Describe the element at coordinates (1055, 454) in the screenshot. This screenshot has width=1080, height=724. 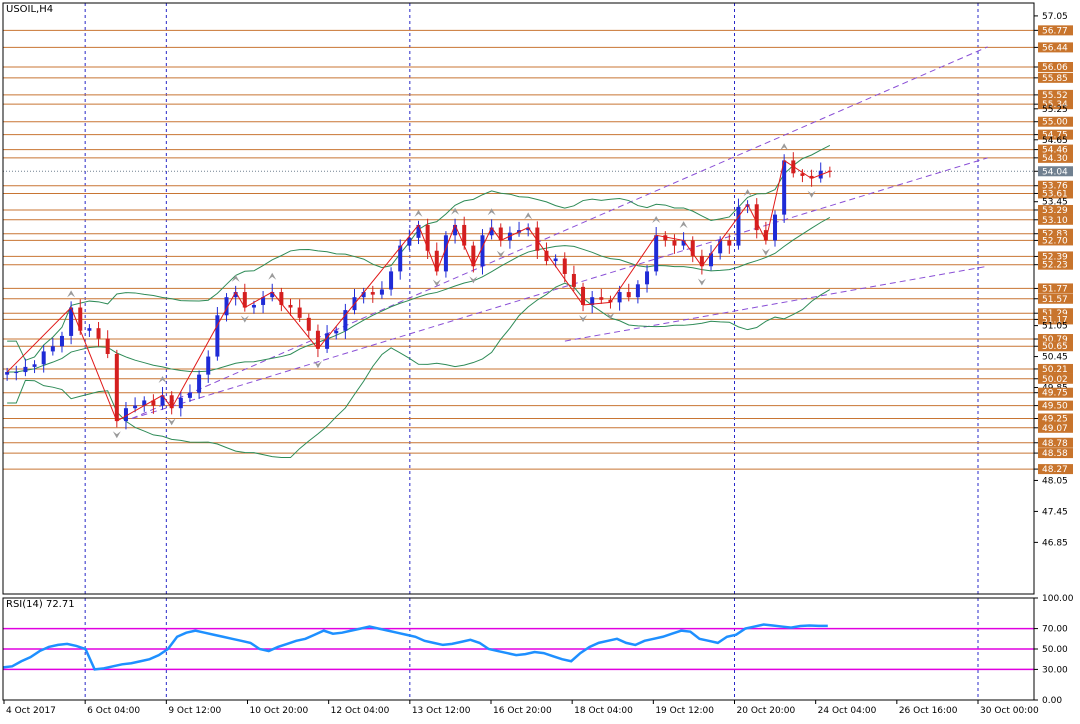
I see `price-level-label: 48.58` at that location.